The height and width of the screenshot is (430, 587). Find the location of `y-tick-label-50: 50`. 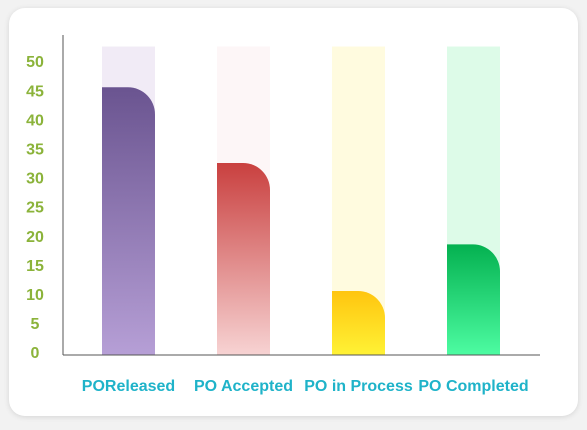

y-tick-label-50: 50 is located at coordinates (35, 62).